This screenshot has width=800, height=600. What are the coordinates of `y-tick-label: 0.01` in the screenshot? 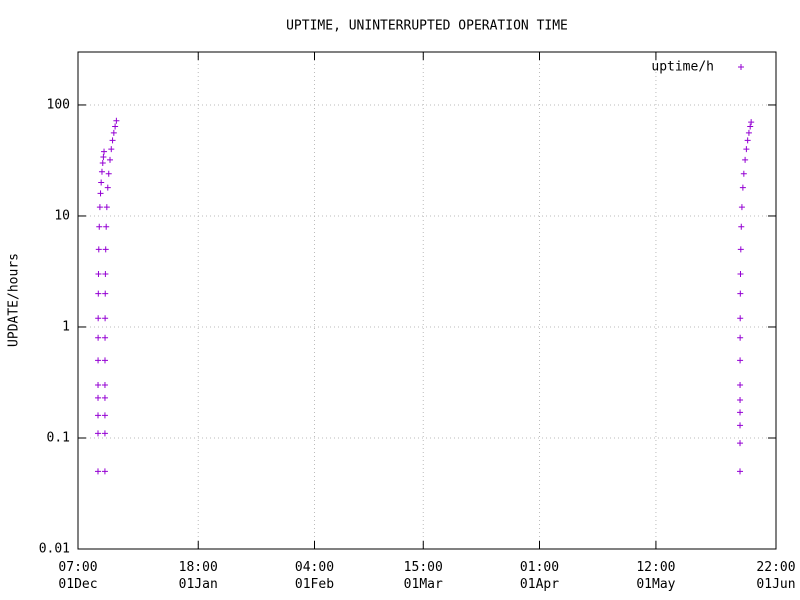 It's located at (54, 549).